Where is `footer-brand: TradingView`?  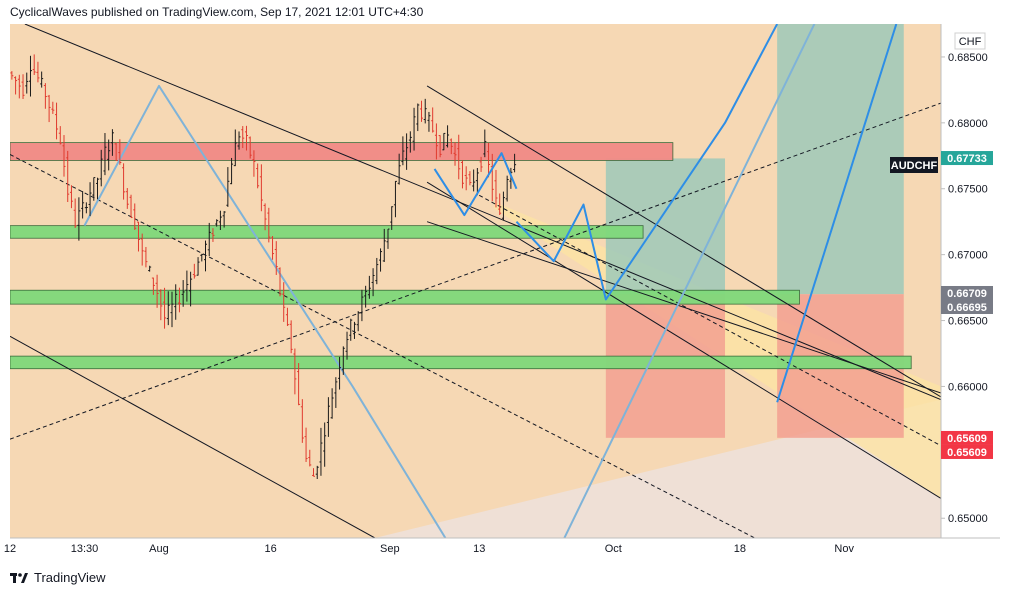 footer-brand: TradingView is located at coordinates (70, 577).